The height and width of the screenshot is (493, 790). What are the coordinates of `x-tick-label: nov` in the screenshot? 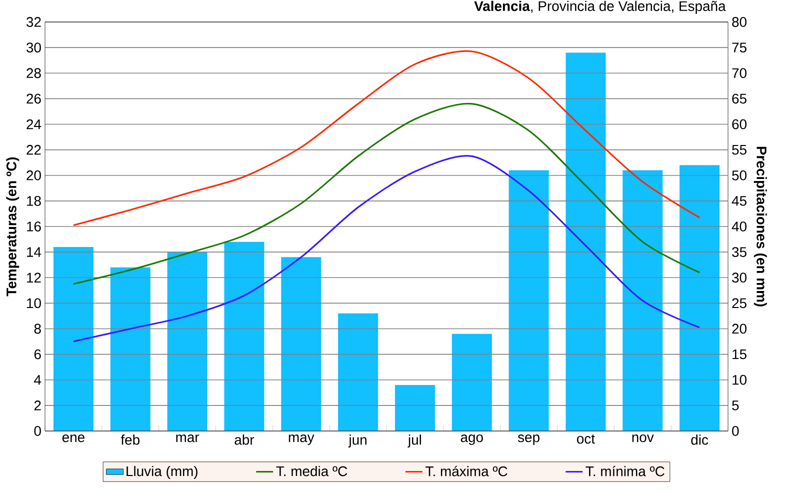 It's located at (643, 438).